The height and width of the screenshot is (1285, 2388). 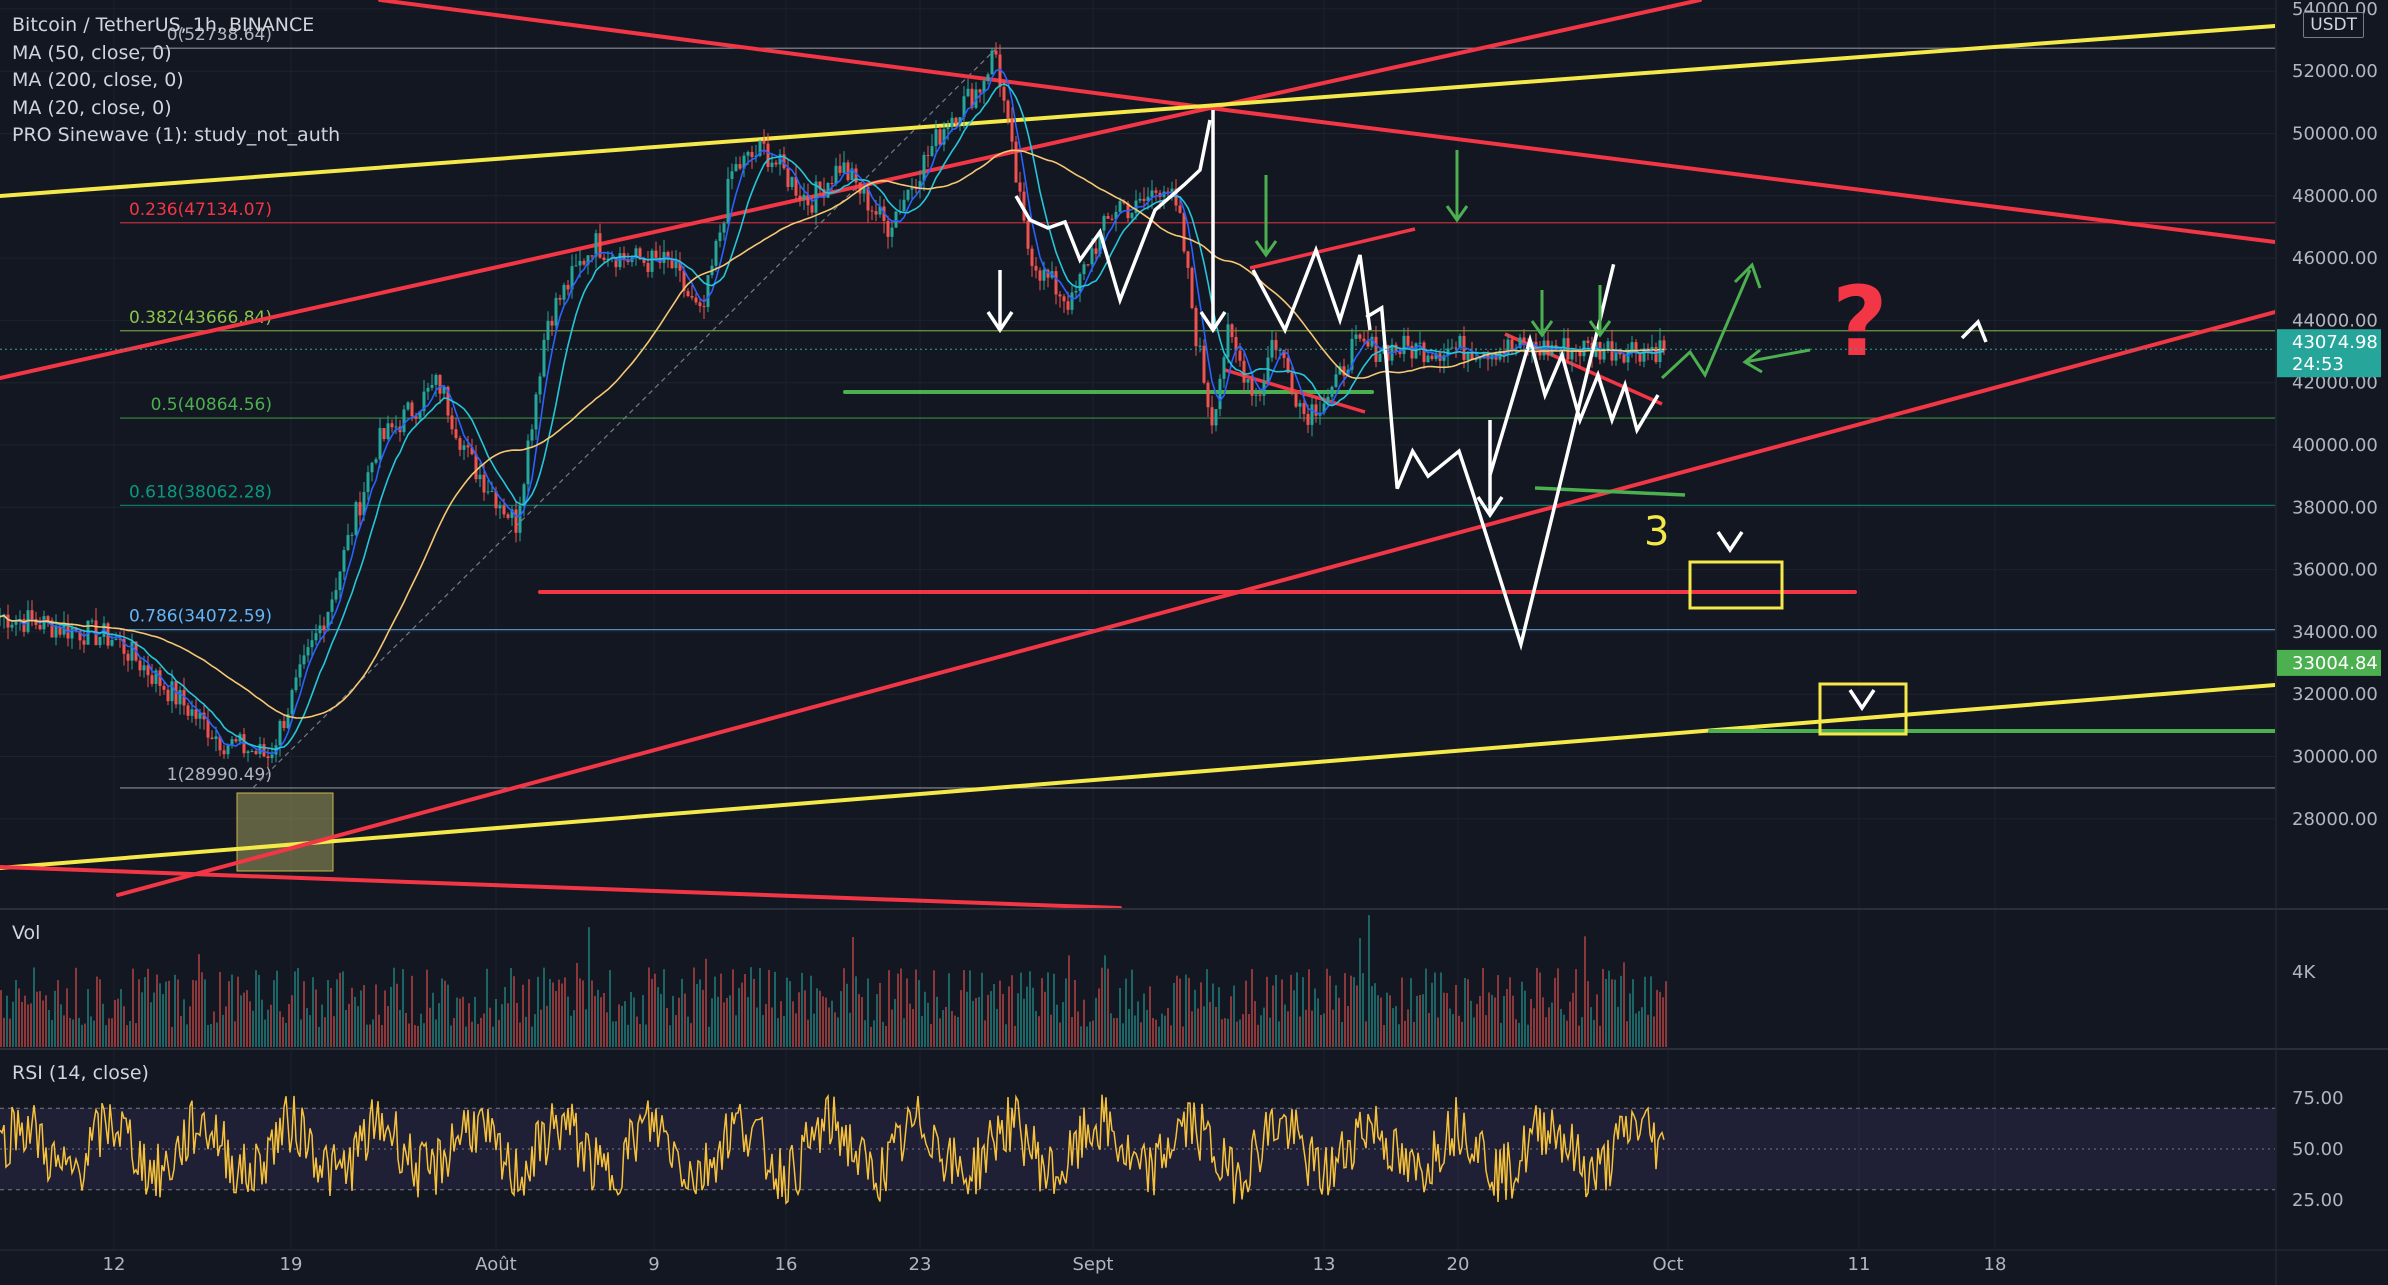 What do you see at coordinates (1995, 1264) in the screenshot?
I see `time-tick: 18` at bounding box center [1995, 1264].